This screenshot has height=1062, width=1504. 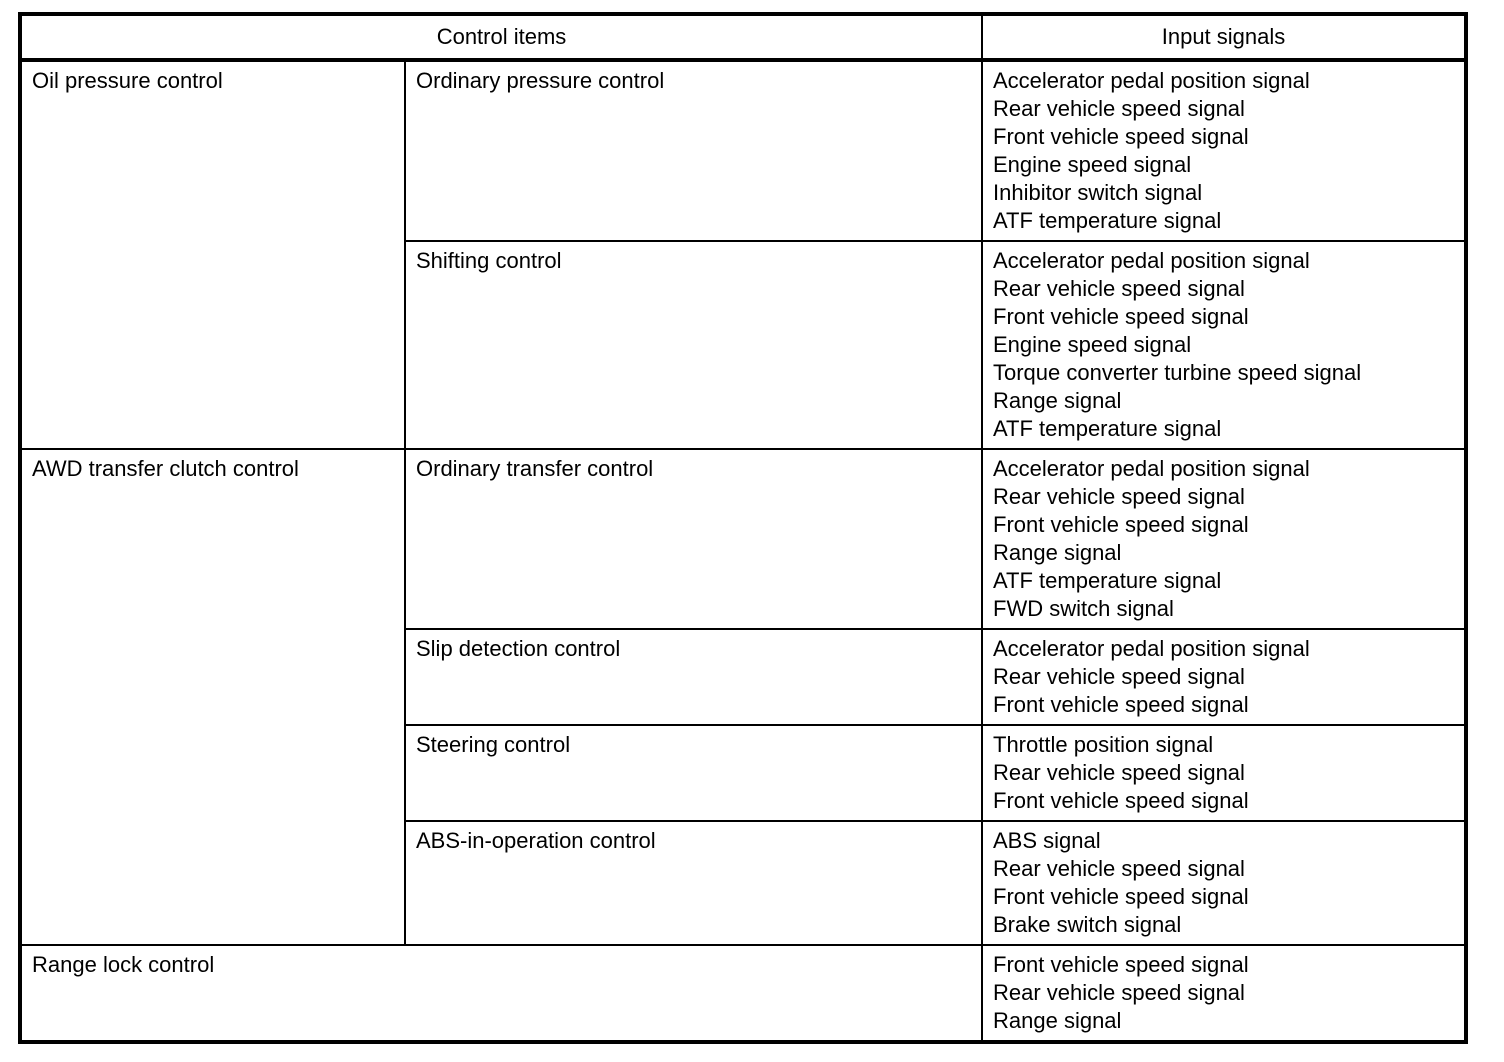 I want to click on control-item-cell-abs-in-operation-control: ABS-in-operation control, so click(x=693, y=883).